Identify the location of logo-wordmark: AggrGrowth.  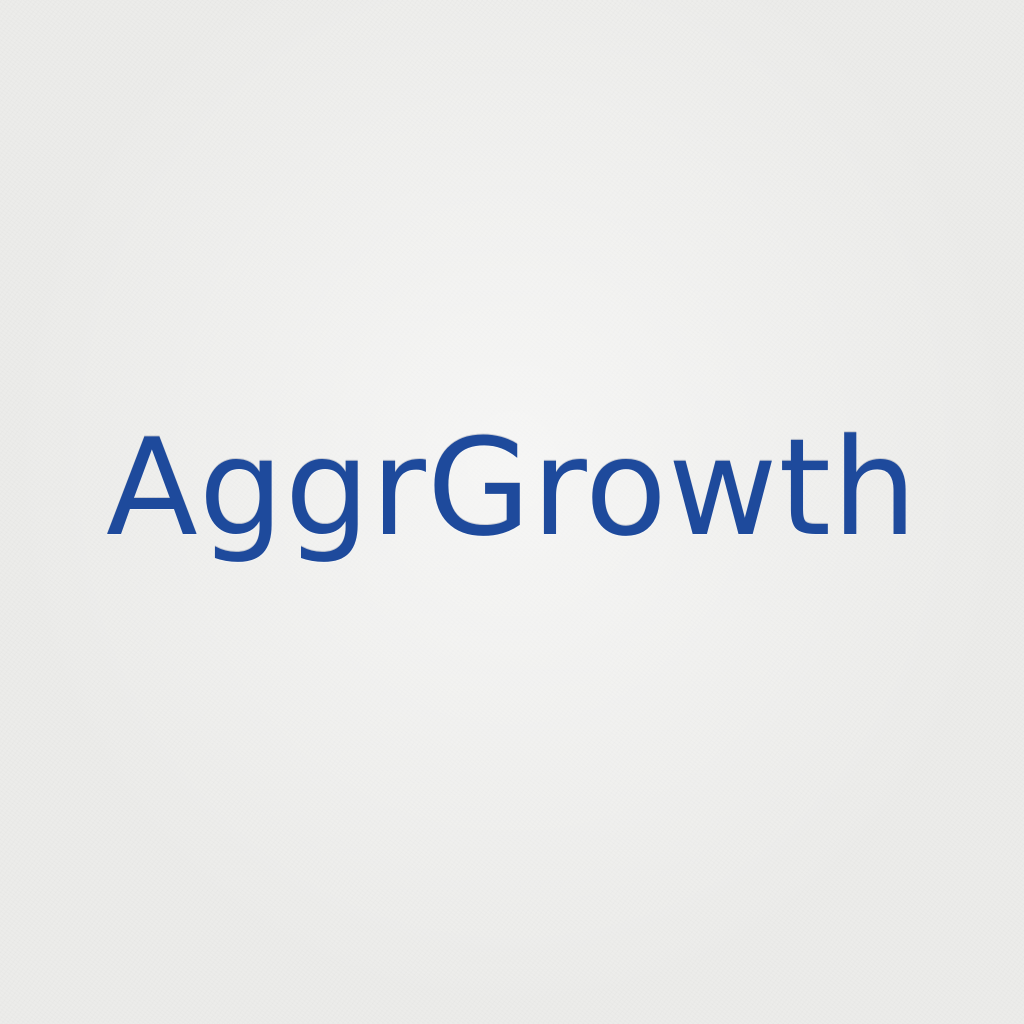
(512, 488).